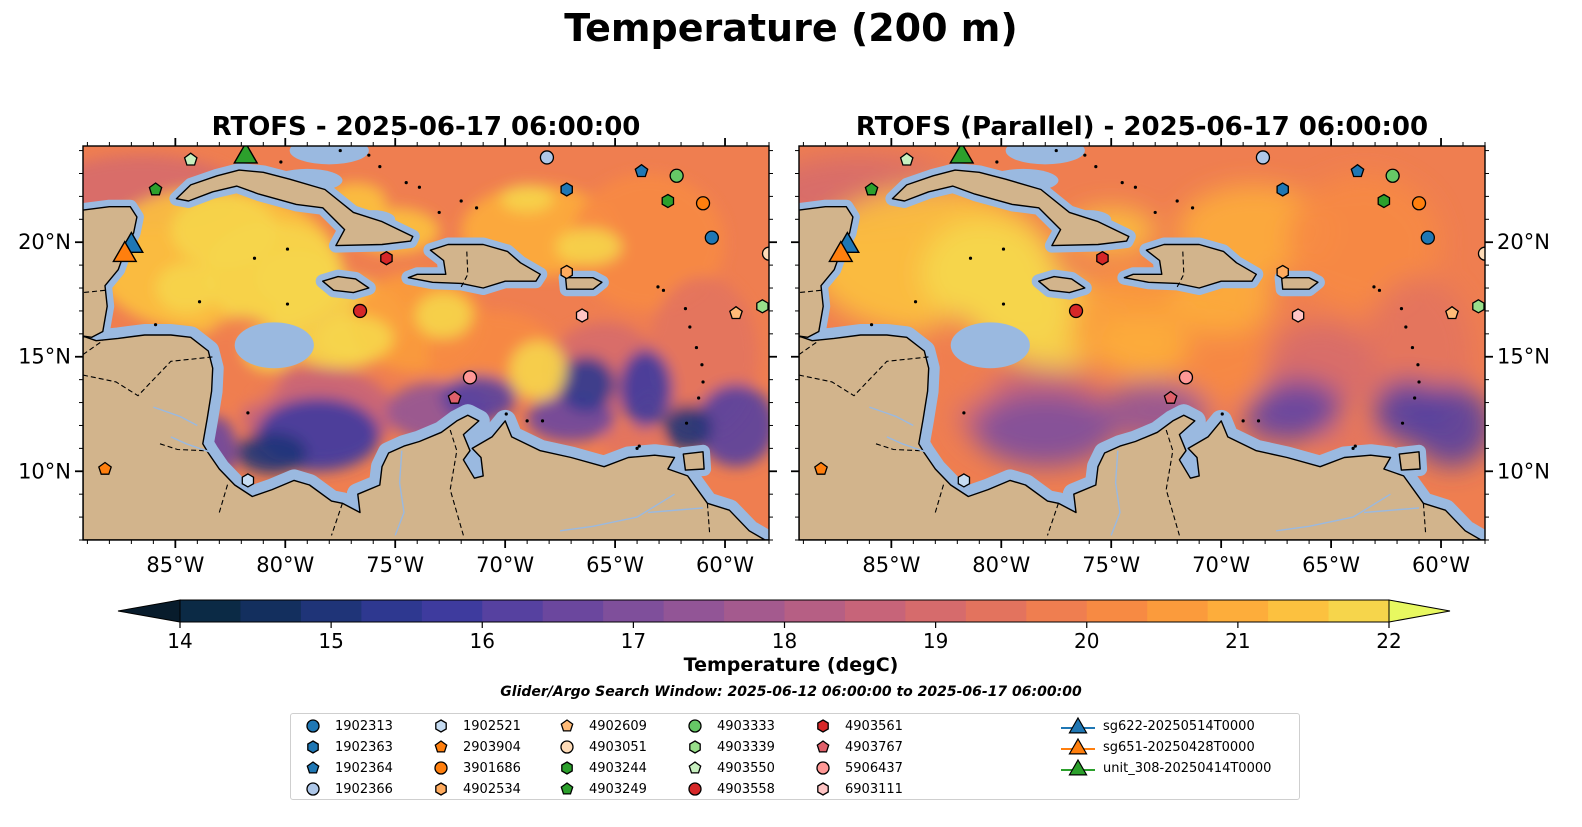 The height and width of the screenshot is (827, 1582). What do you see at coordinates (1086, 641) in the screenshot?
I see `colorbar-tick-label: 20` at bounding box center [1086, 641].